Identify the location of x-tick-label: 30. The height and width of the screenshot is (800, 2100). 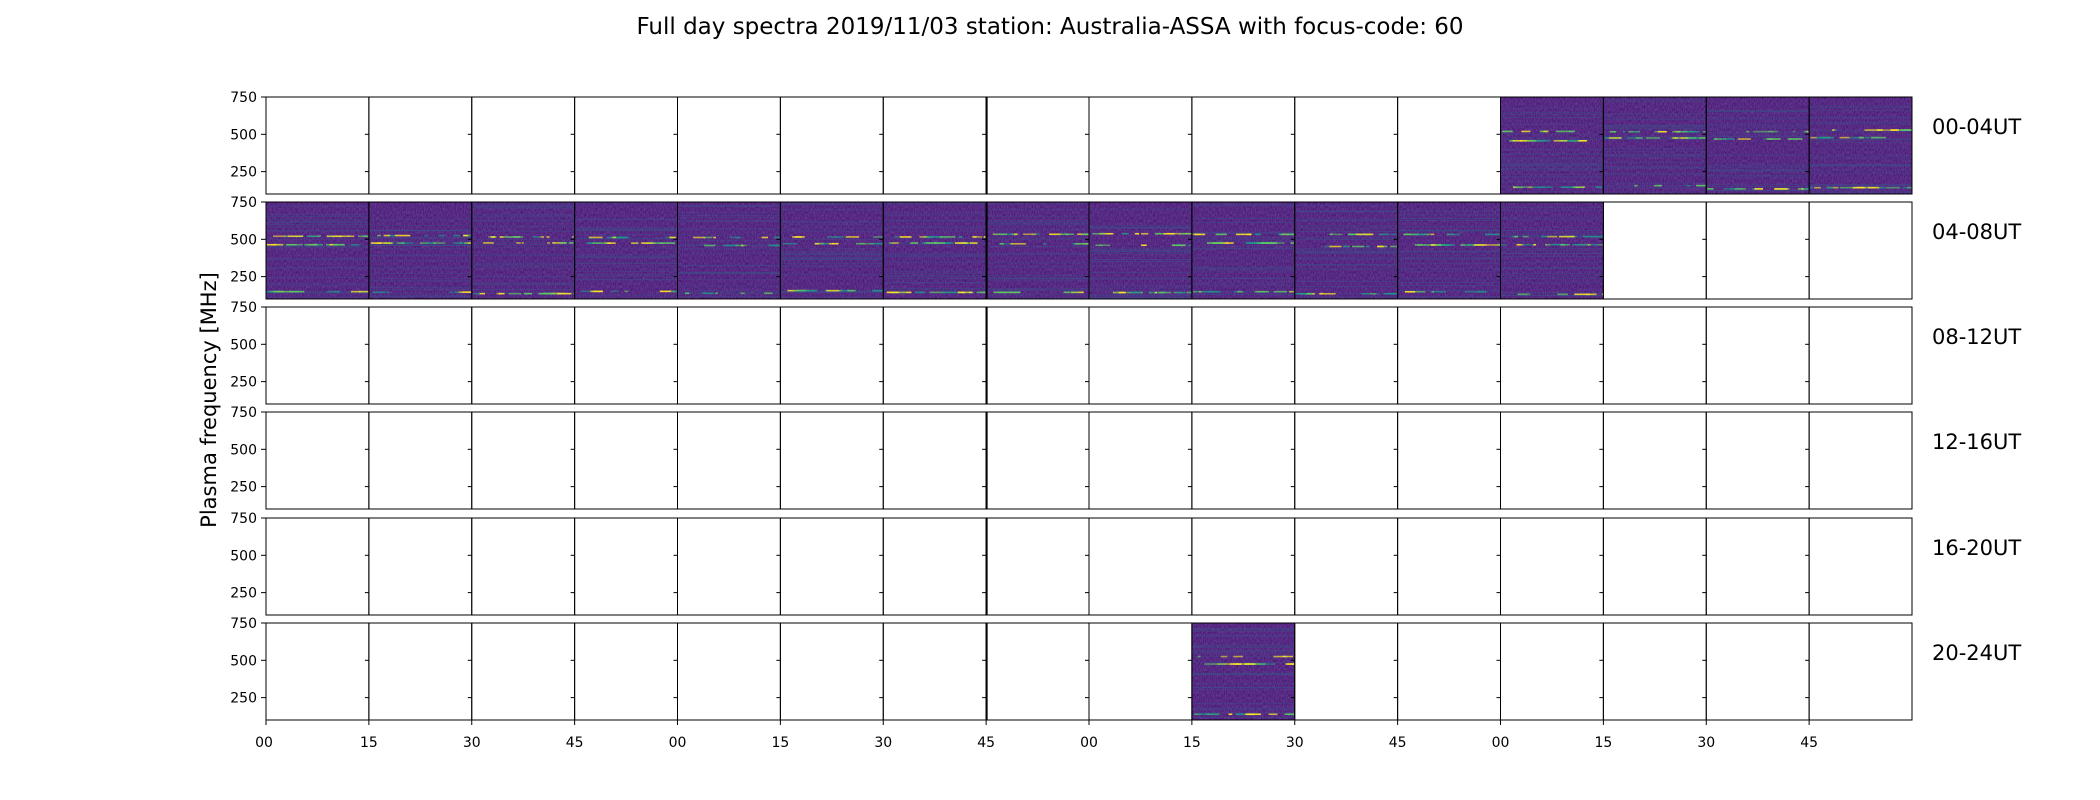
(1295, 743).